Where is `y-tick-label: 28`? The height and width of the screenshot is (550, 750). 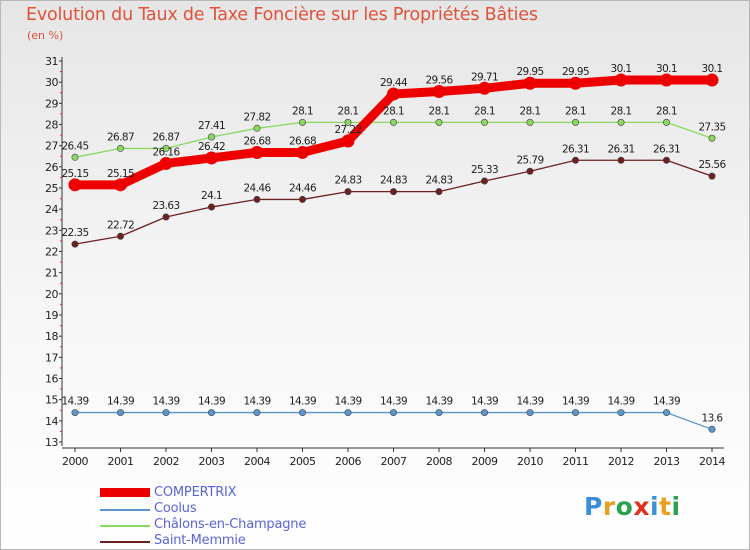 y-tick-label: 28 is located at coordinates (51, 125).